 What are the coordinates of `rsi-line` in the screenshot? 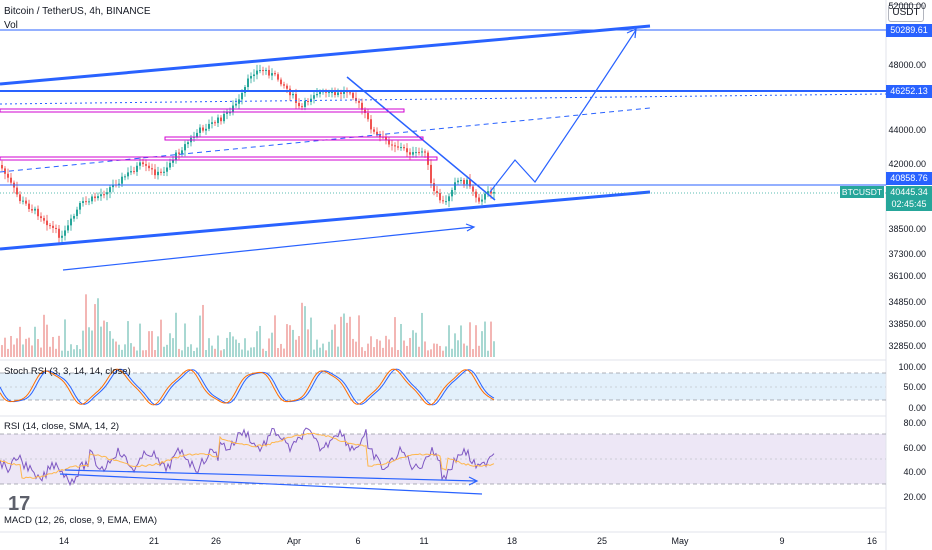 It's located at (247, 457).